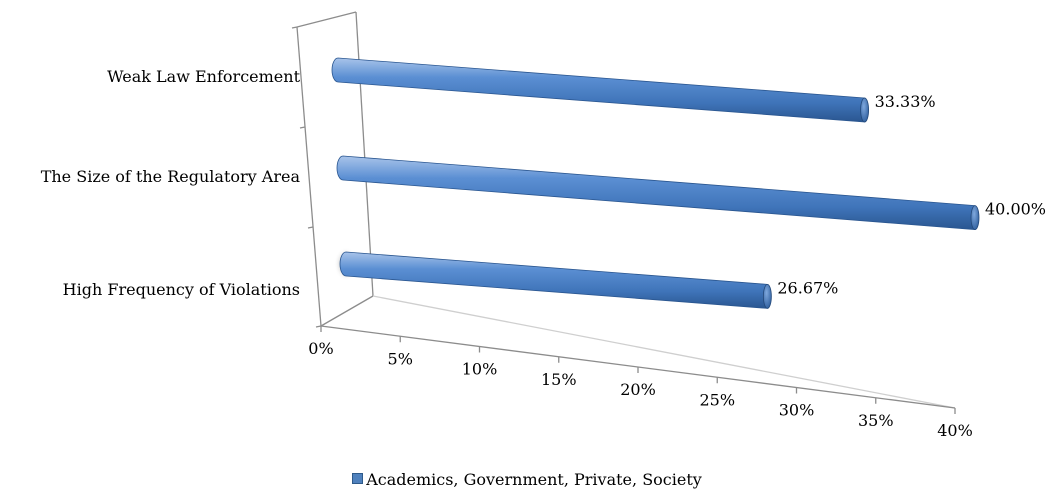 The height and width of the screenshot is (493, 1054). What do you see at coordinates (358, 478) in the screenshot?
I see `legend-swatch` at bounding box center [358, 478].